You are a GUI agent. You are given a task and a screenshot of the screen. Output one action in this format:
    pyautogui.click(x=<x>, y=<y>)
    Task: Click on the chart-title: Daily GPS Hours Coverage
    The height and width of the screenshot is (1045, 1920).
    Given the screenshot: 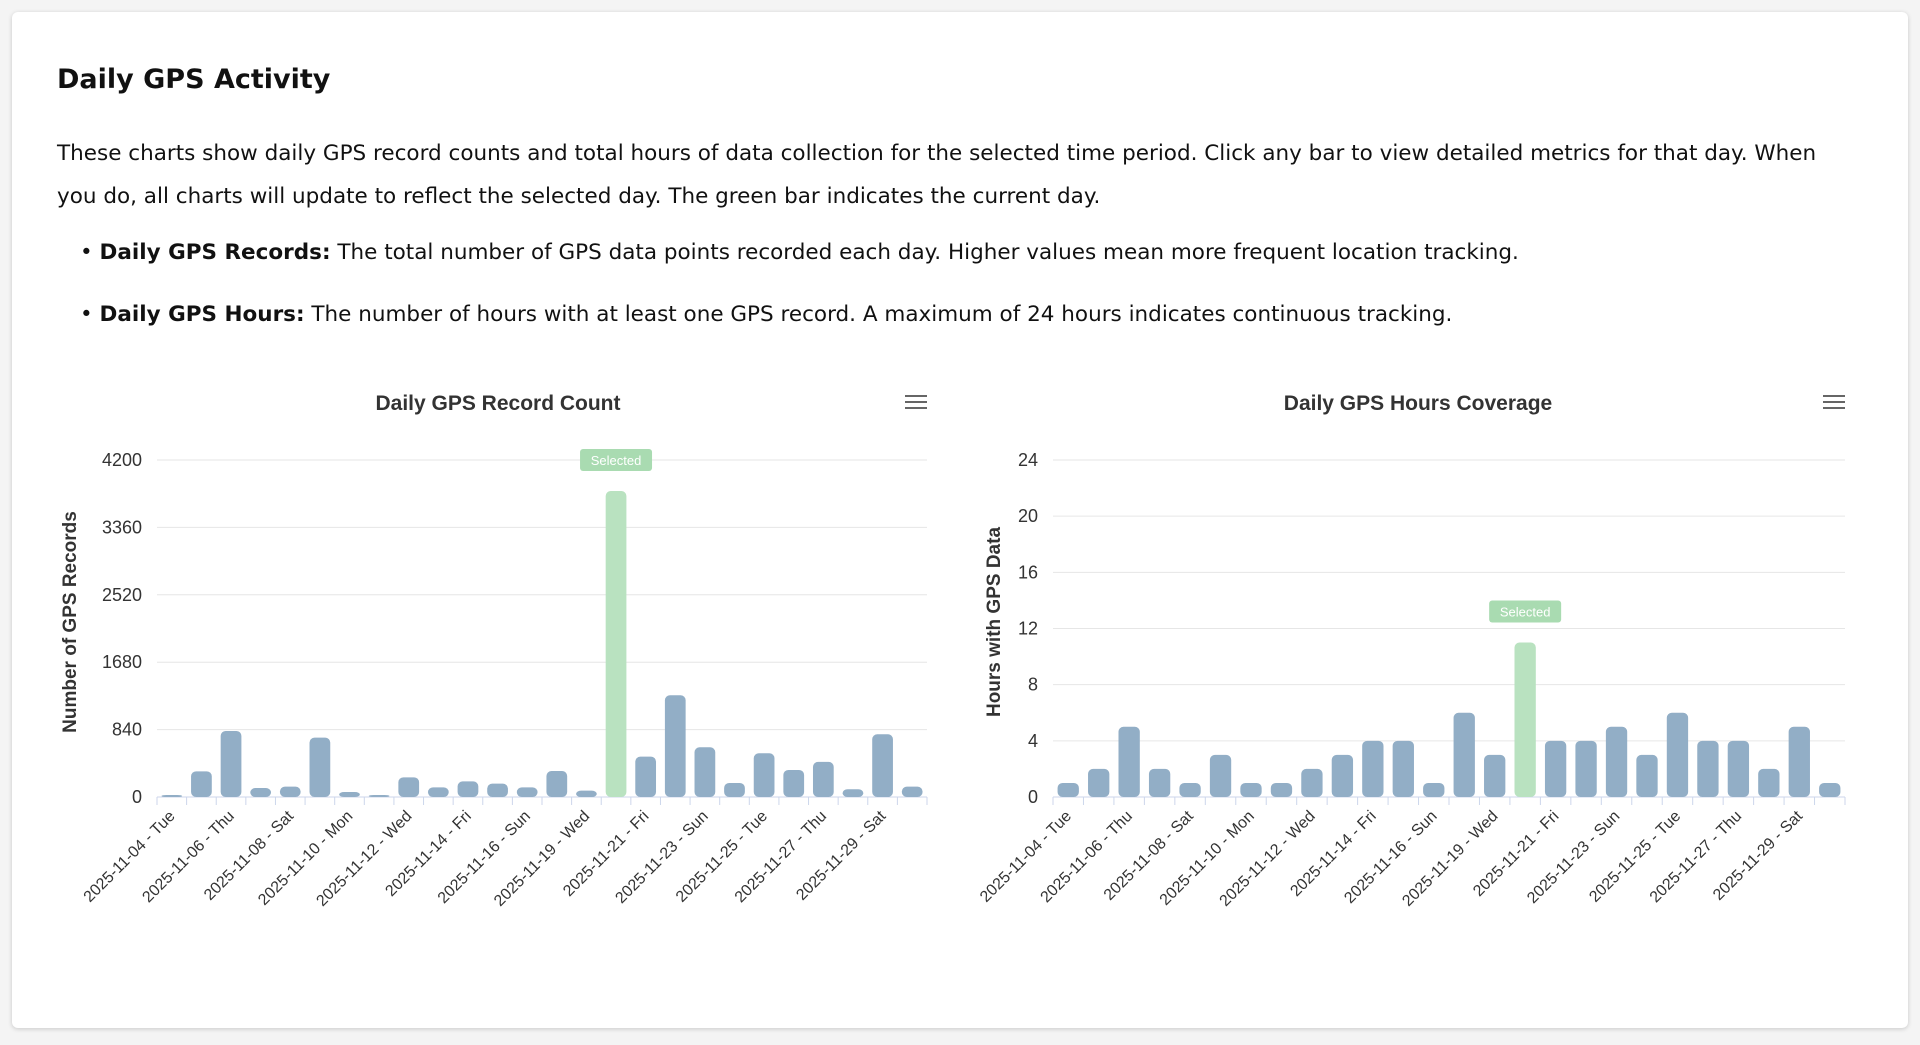 What is the action you would take?
    pyautogui.click(x=1418, y=403)
    